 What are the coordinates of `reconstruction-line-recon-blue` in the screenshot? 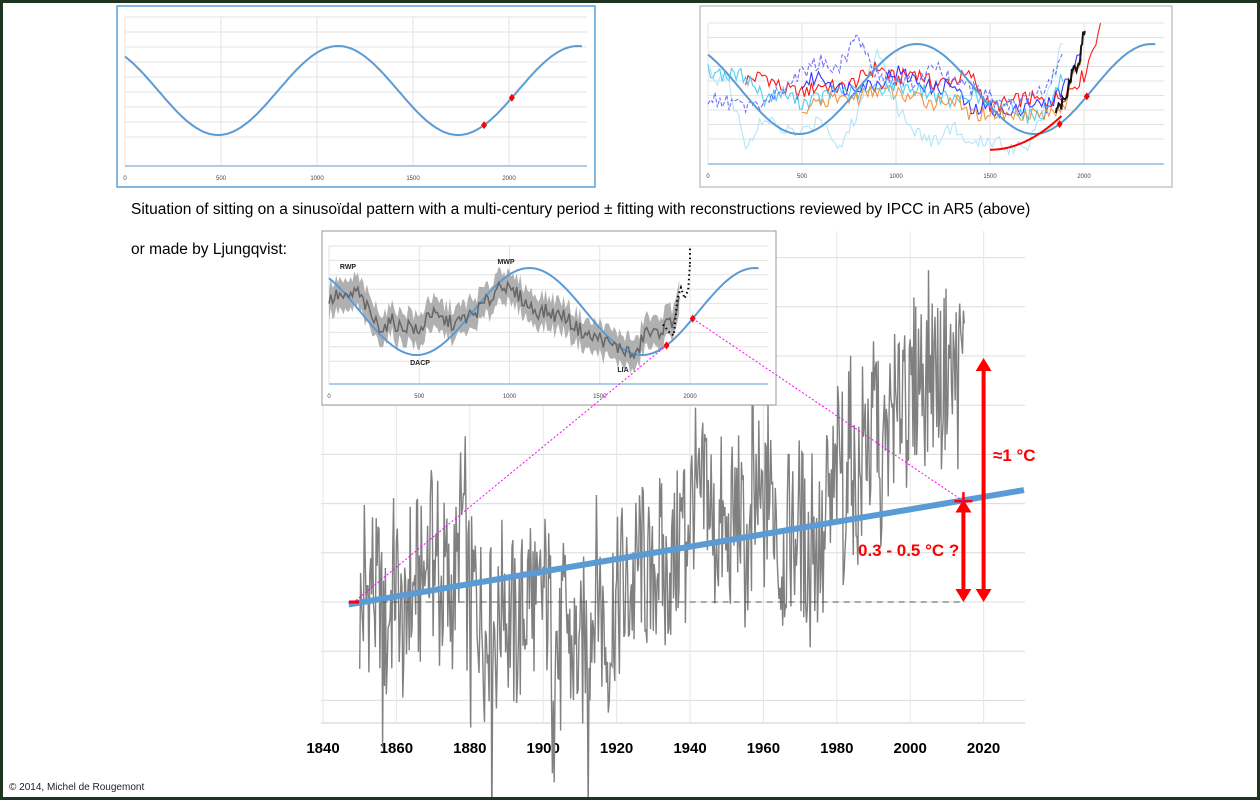 It's located at (942, 85).